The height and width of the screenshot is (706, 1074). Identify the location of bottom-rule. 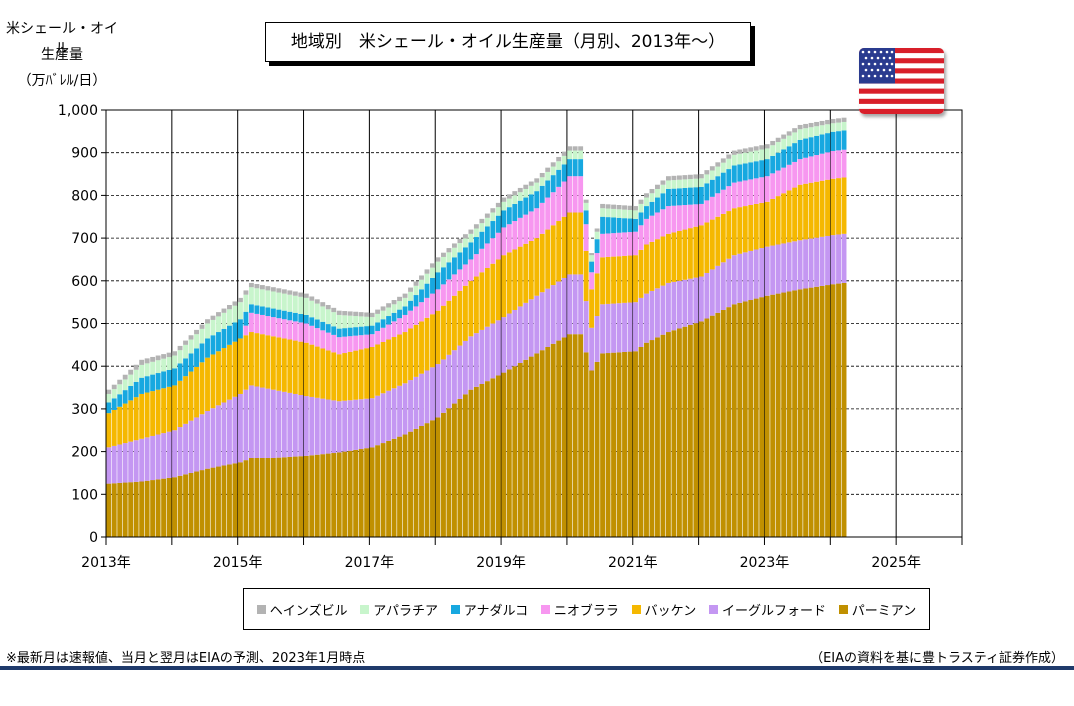
(537, 668).